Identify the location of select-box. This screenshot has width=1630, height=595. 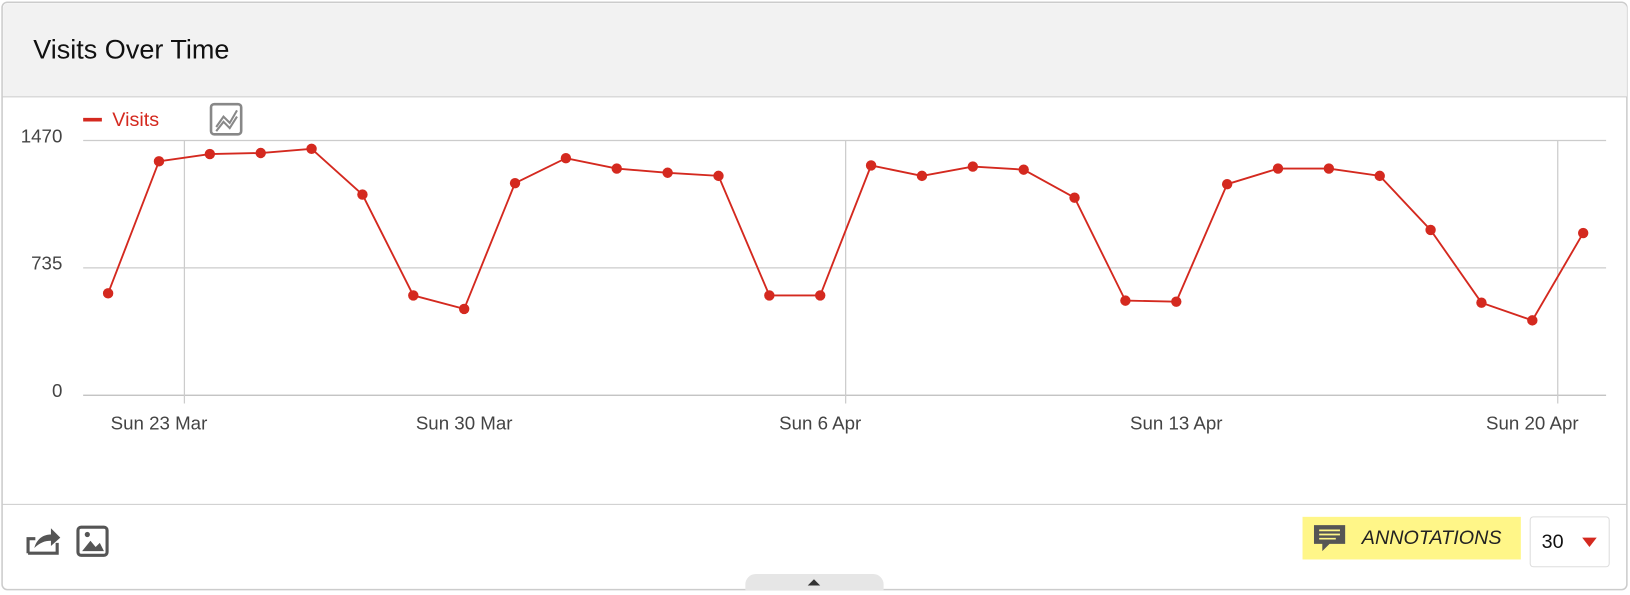
(1569, 542).